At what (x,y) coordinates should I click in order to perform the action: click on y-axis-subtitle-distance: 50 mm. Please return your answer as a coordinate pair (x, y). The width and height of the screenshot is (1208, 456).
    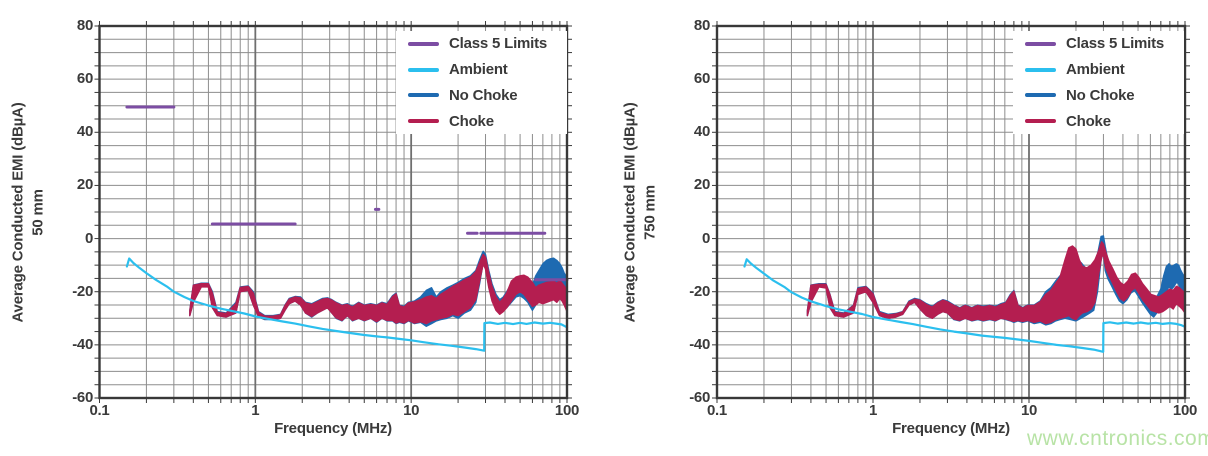
    Looking at the image, I should click on (38, 212).